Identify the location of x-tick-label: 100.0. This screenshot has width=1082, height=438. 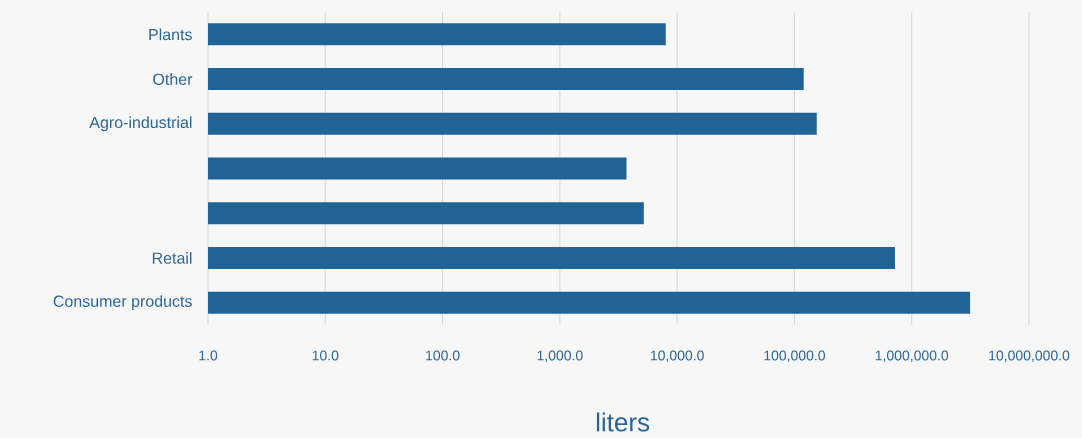
(443, 355).